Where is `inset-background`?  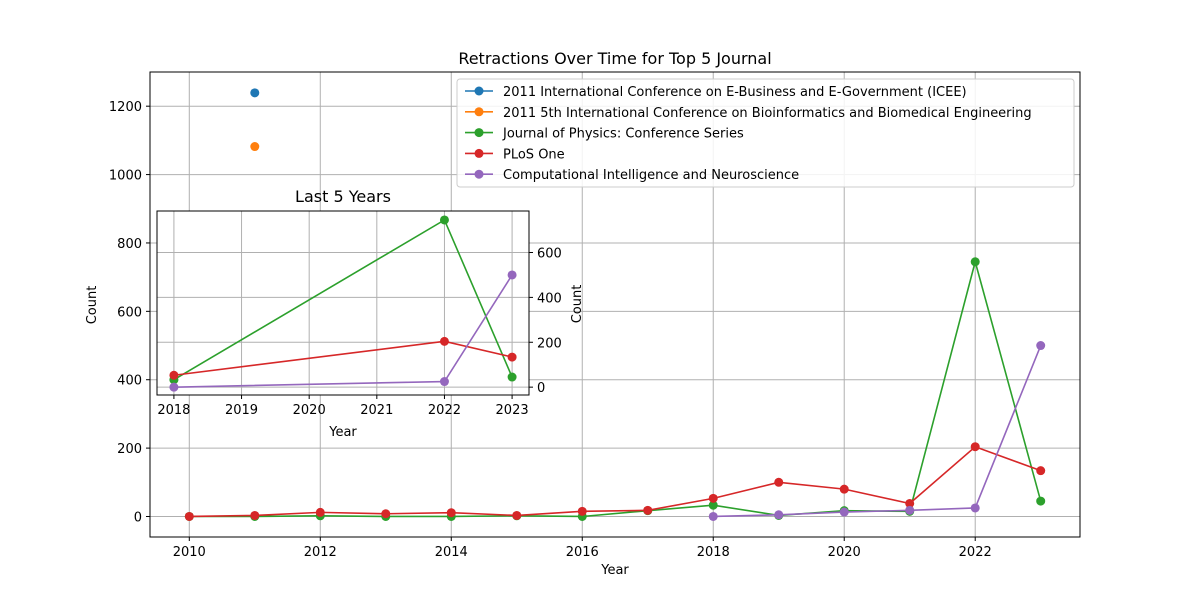 inset-background is located at coordinates (343, 303).